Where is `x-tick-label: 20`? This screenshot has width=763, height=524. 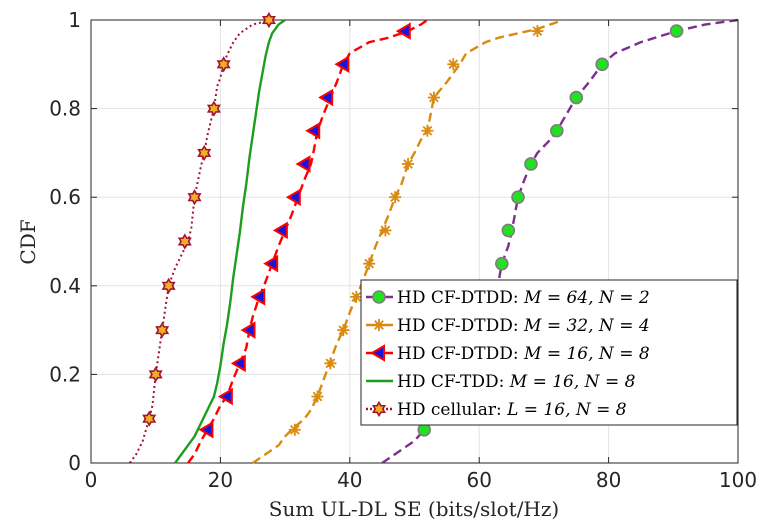 x-tick-label: 20 is located at coordinates (220, 480).